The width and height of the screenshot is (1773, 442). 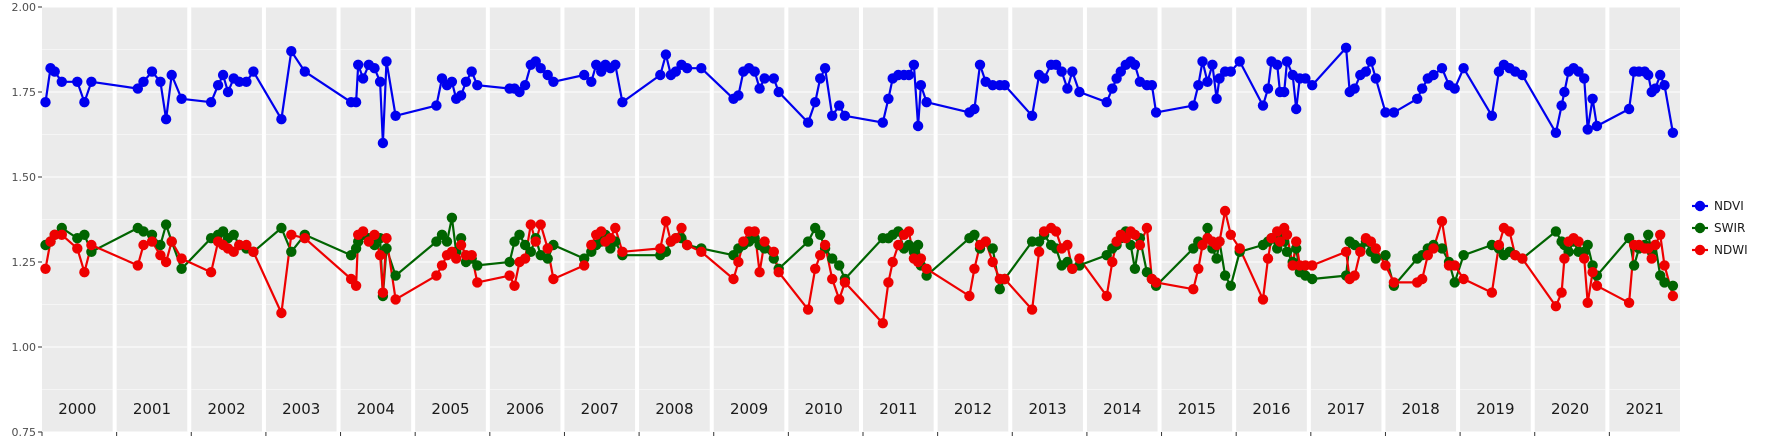 What do you see at coordinates (1720, 228) in the screenshot?
I see `legend: NDVI SWIR NDWI` at bounding box center [1720, 228].